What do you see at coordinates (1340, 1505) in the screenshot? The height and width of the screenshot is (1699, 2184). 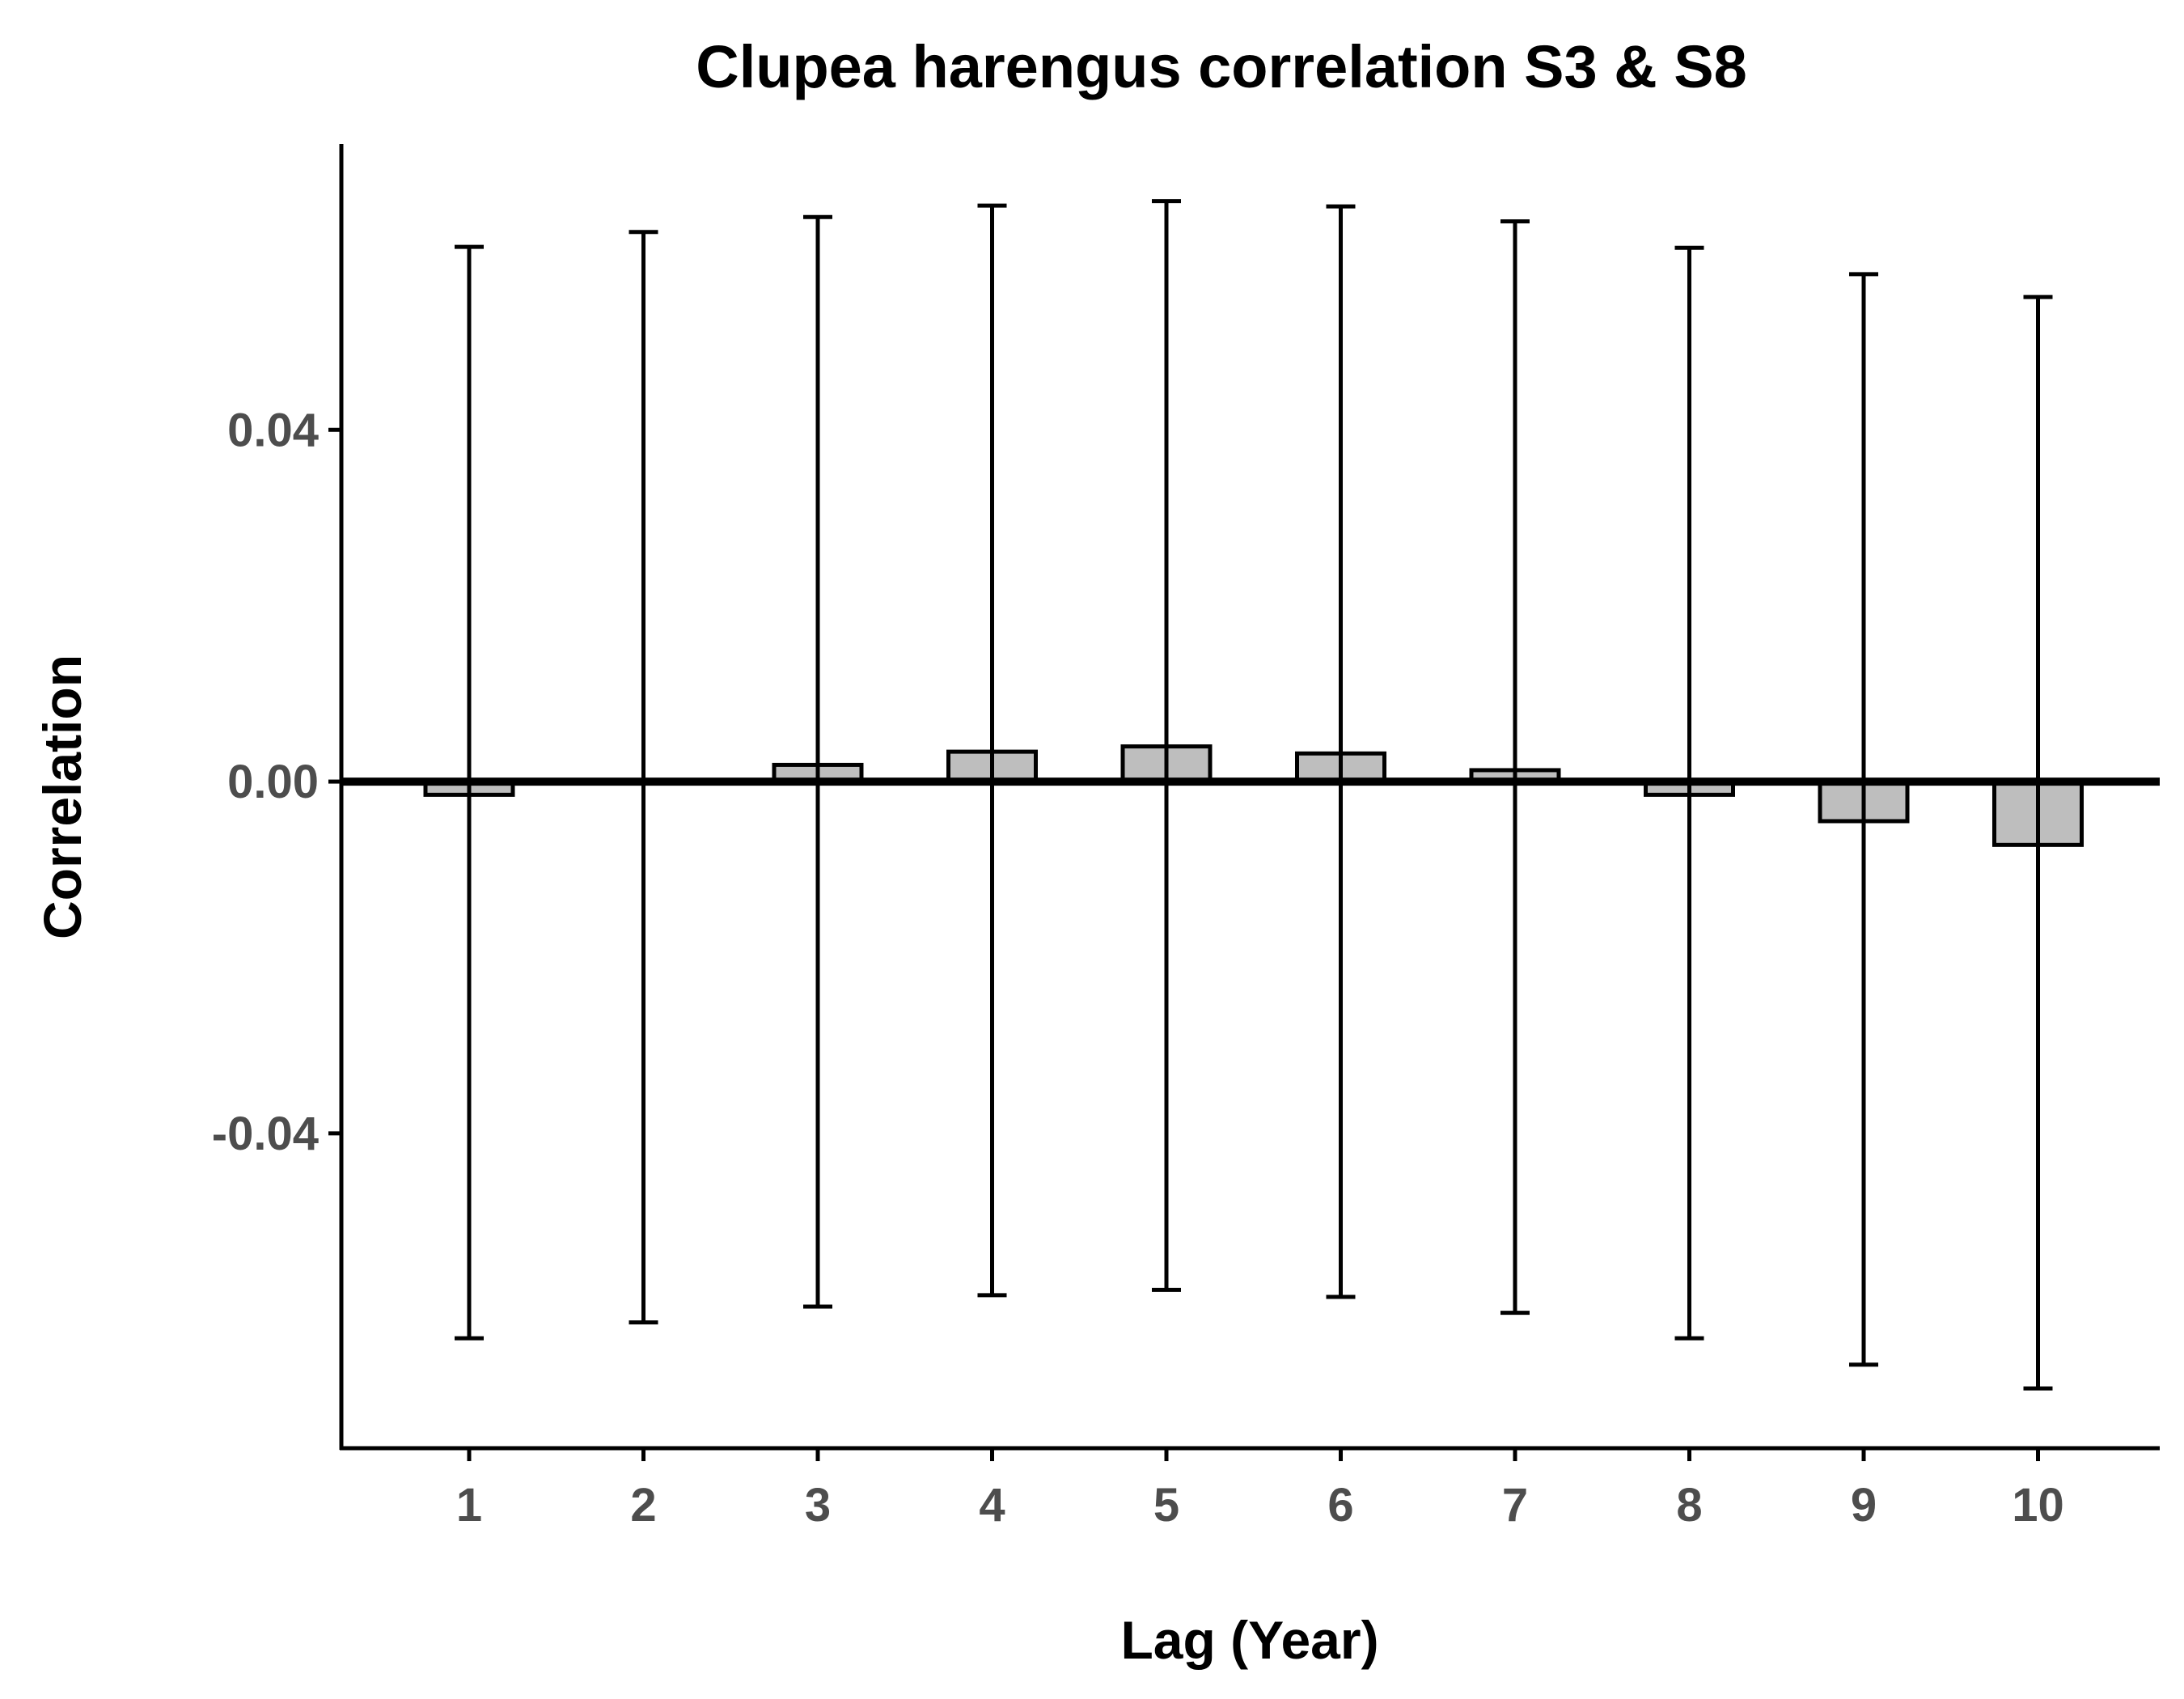 I see `x-tick-label-6: 6` at bounding box center [1340, 1505].